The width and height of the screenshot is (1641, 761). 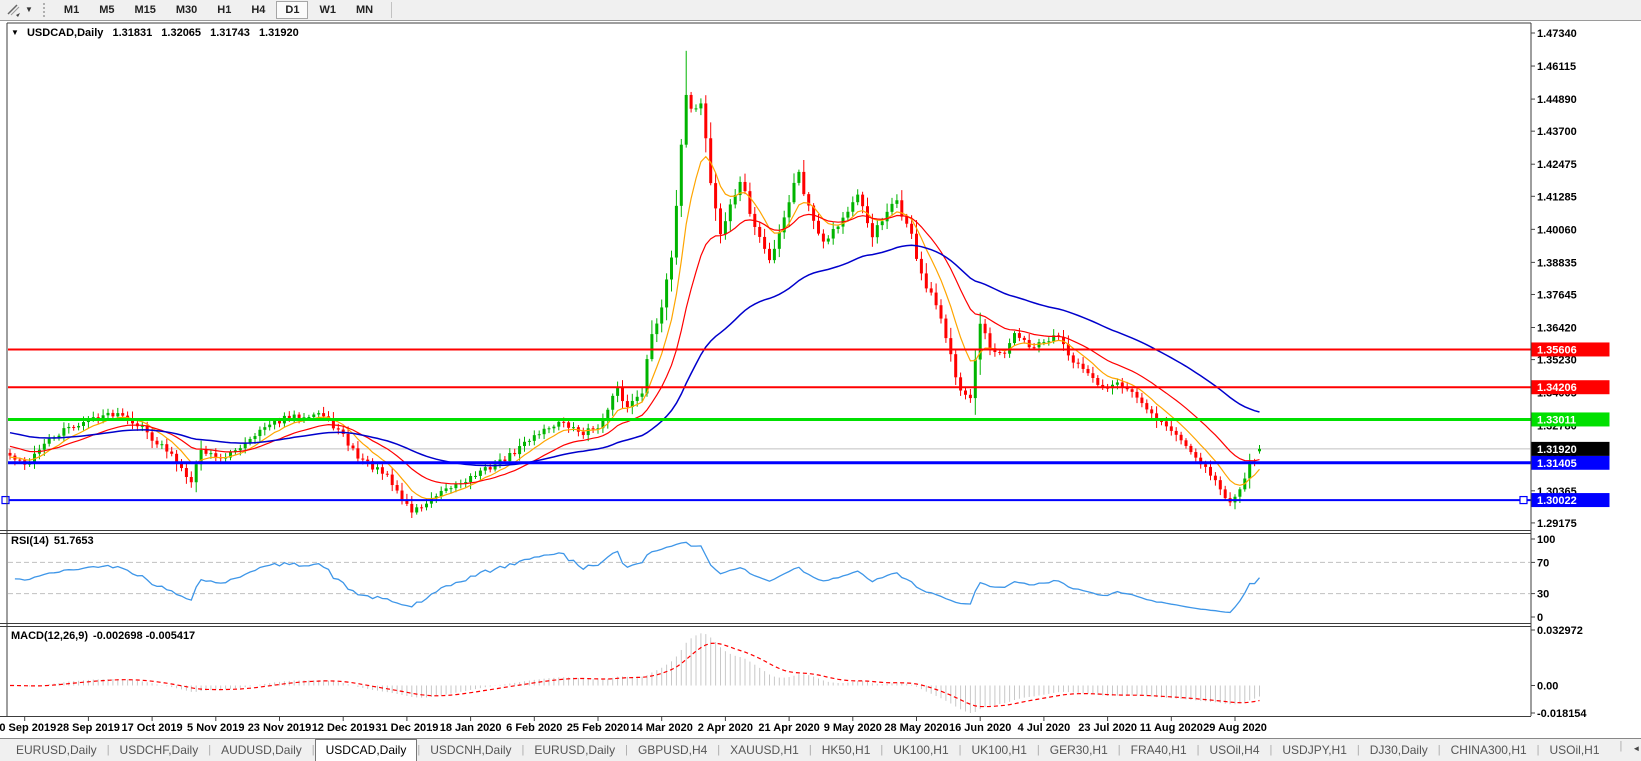 What do you see at coordinates (1557, 230) in the screenshot?
I see `price-tick-label: 1.40060` at bounding box center [1557, 230].